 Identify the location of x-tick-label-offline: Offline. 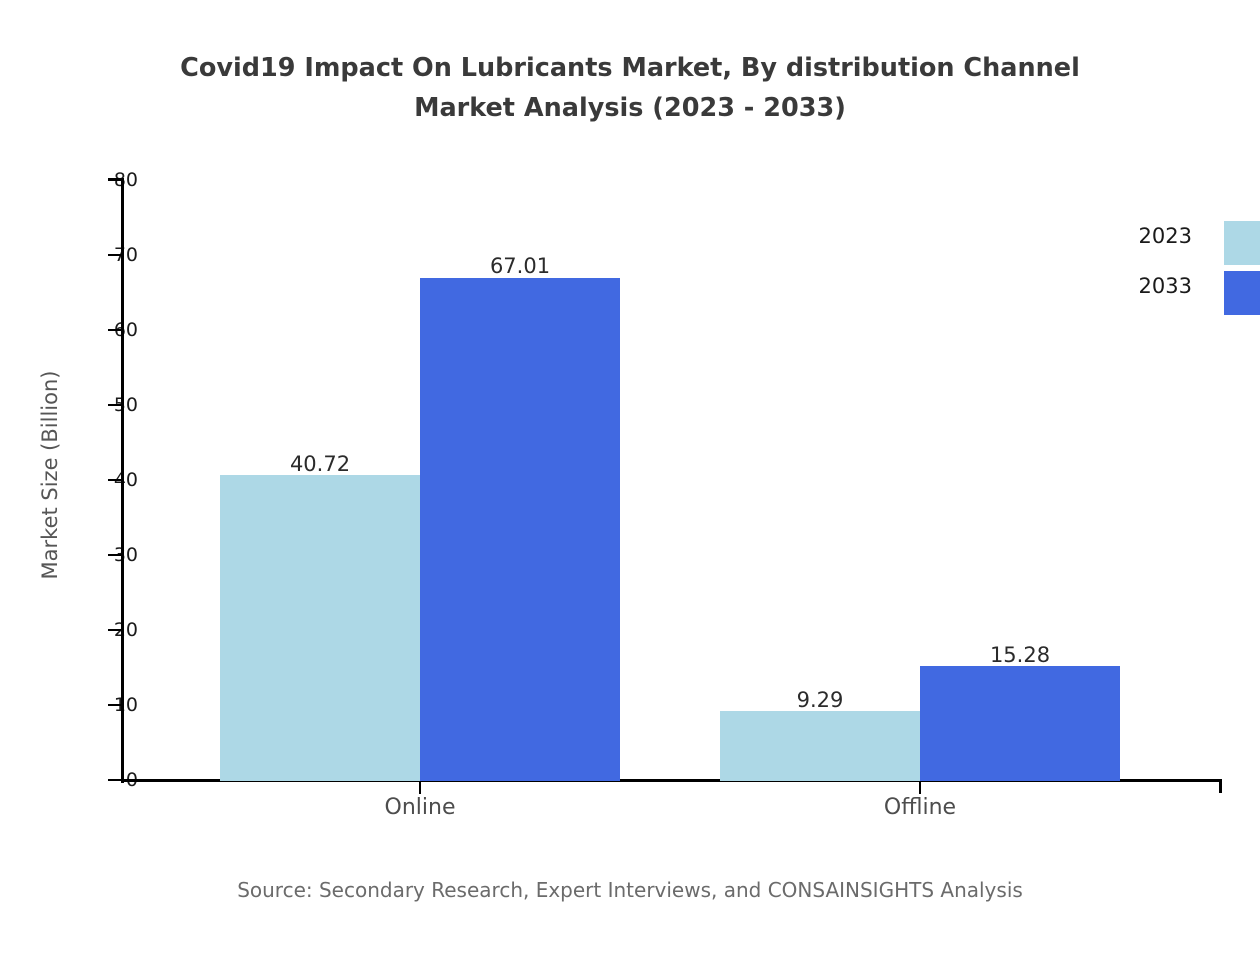
(920, 807).